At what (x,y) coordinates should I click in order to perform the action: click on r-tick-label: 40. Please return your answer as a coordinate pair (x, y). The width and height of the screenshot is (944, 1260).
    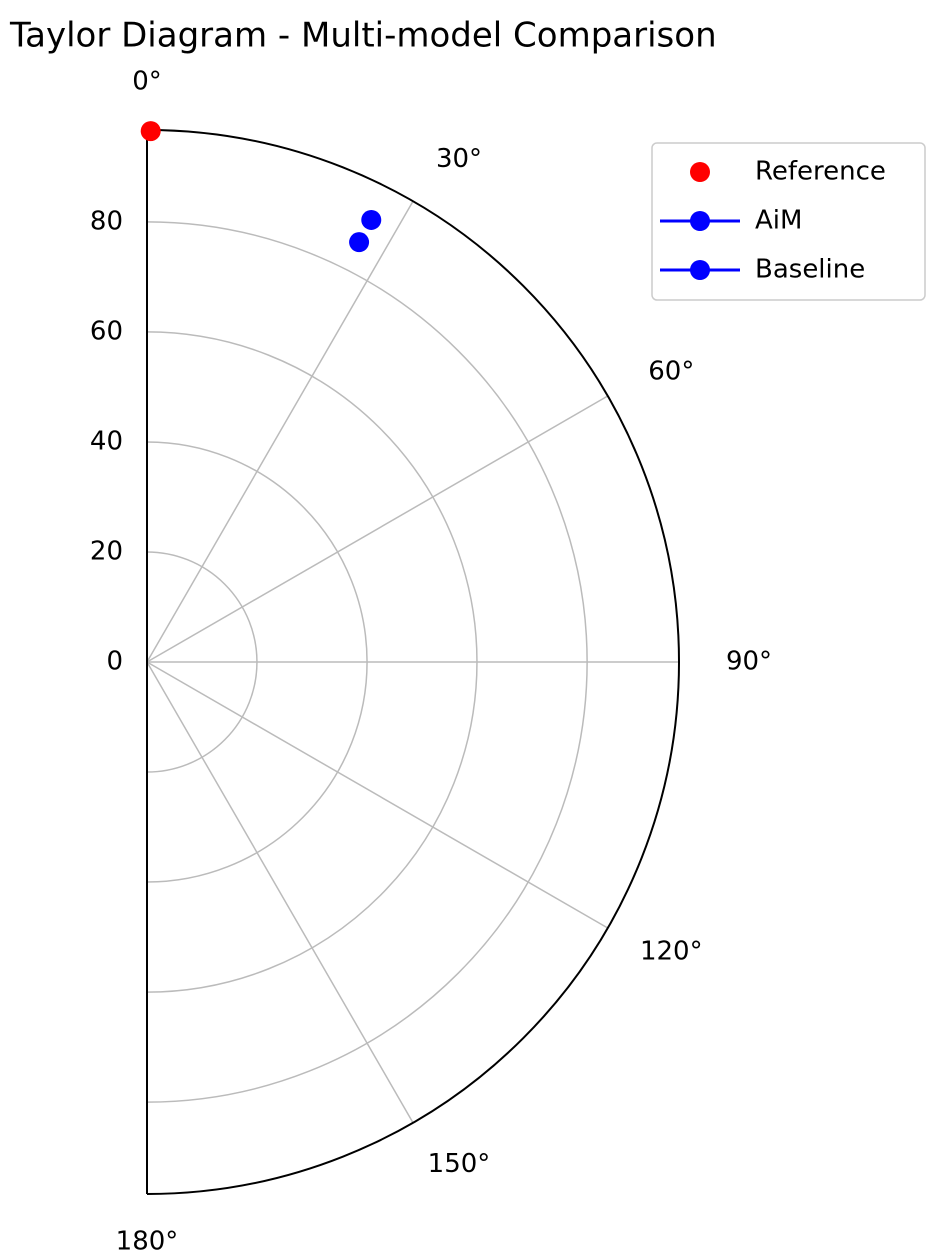
    Looking at the image, I should click on (106, 441).